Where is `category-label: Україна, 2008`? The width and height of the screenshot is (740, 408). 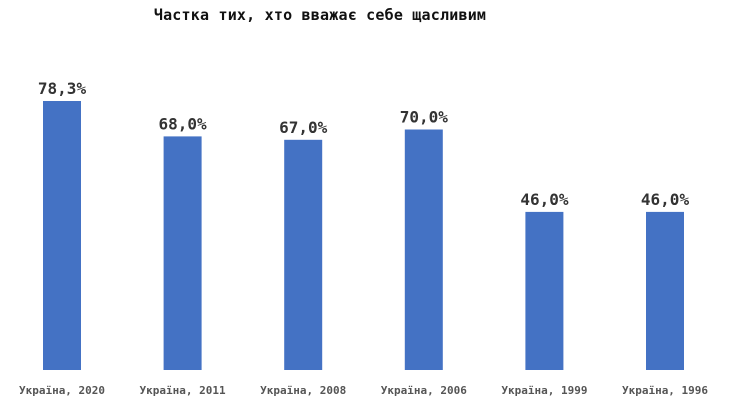 category-label: Україна, 2008 is located at coordinates (303, 390).